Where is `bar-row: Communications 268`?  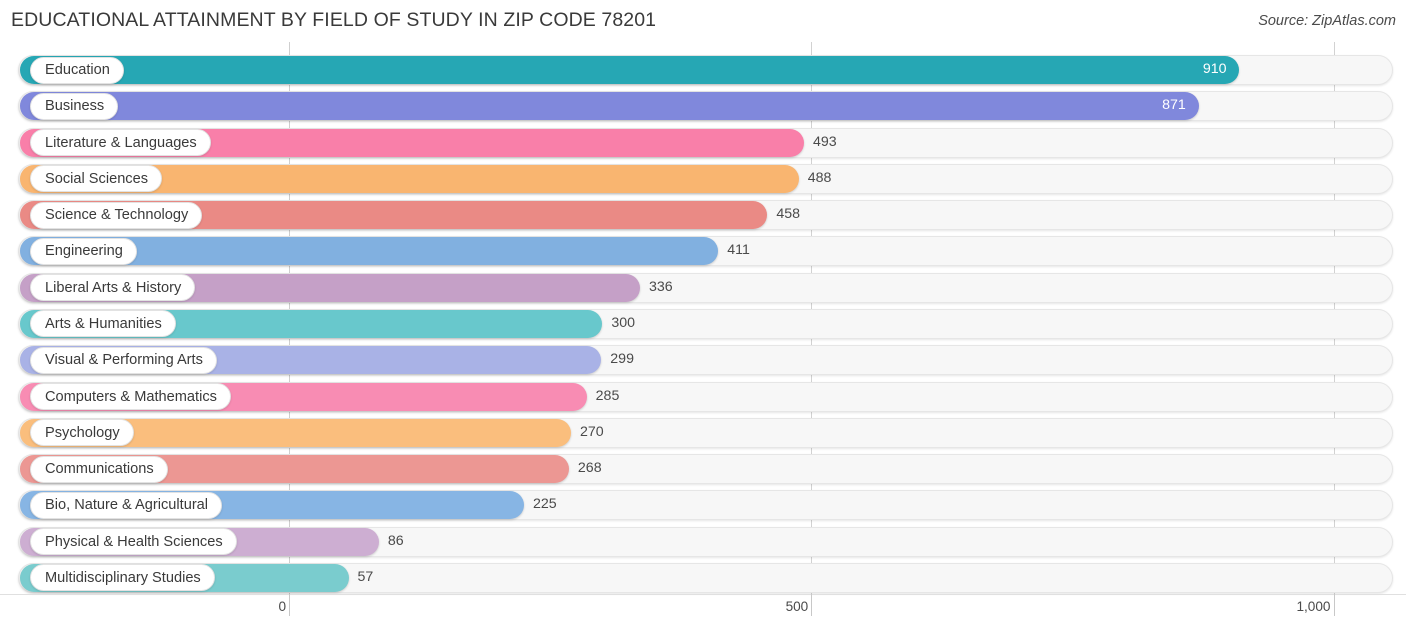
bar-row: Communications 268 is located at coordinates (703, 469).